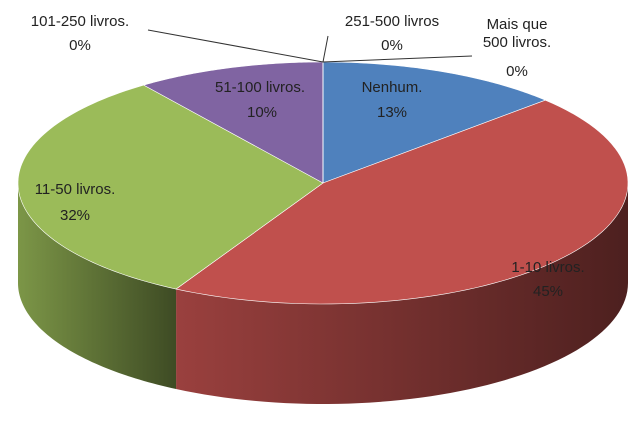  What do you see at coordinates (548, 267) in the screenshot?
I see `data-label: 1-10 livros.` at bounding box center [548, 267].